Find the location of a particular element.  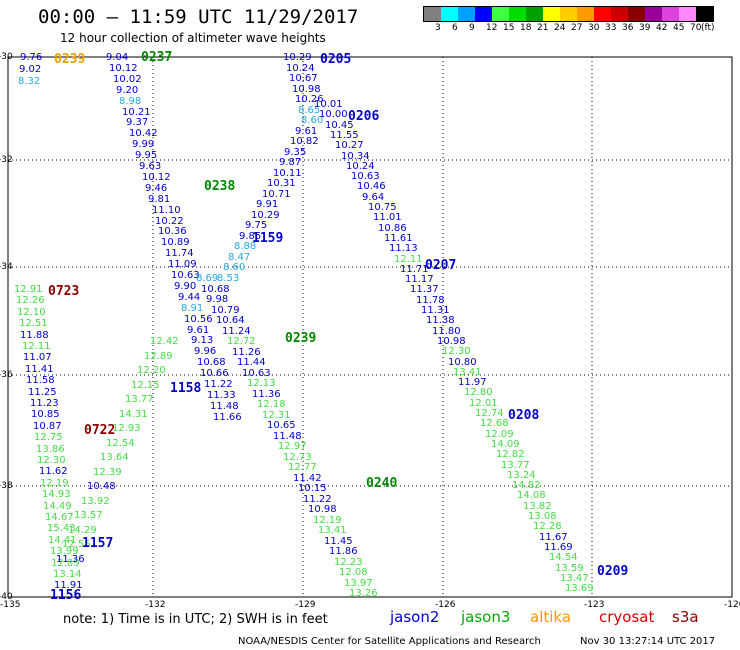

swh-value: 9.64 is located at coordinates (373, 197).